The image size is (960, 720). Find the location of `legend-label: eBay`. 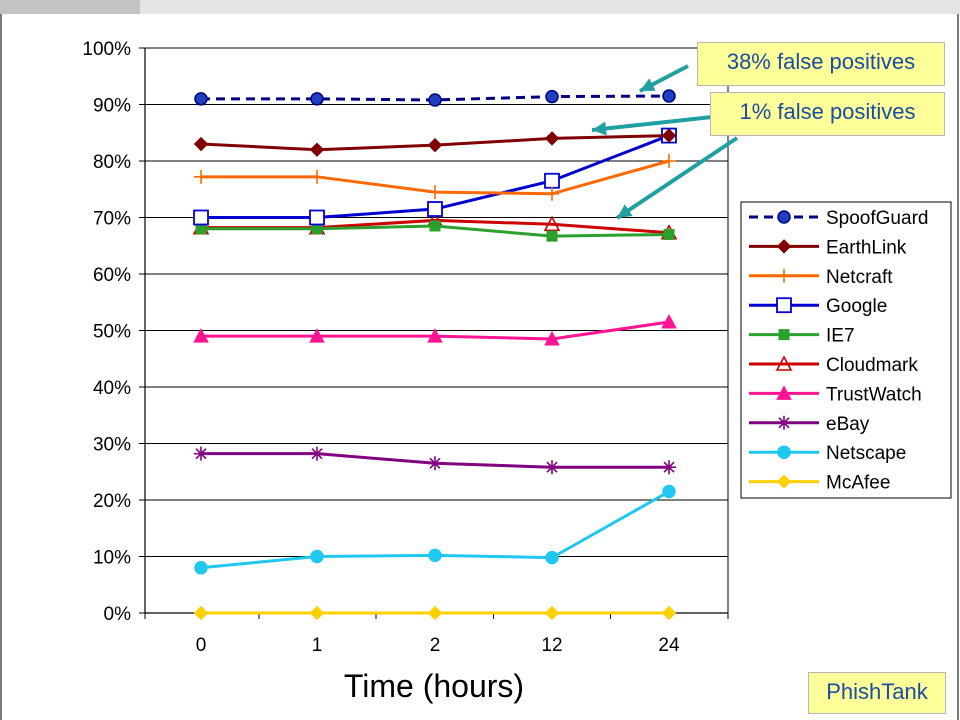

legend-label: eBay is located at coordinates (848, 424).